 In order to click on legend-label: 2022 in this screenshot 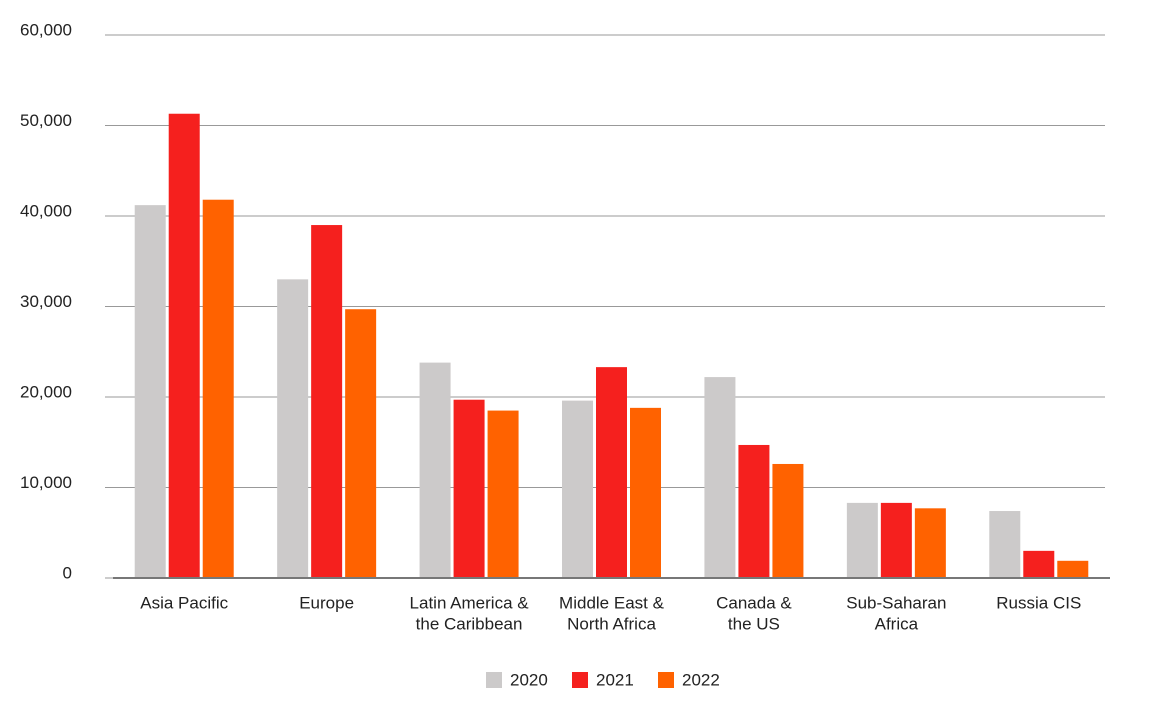, I will do `click(701, 679)`.